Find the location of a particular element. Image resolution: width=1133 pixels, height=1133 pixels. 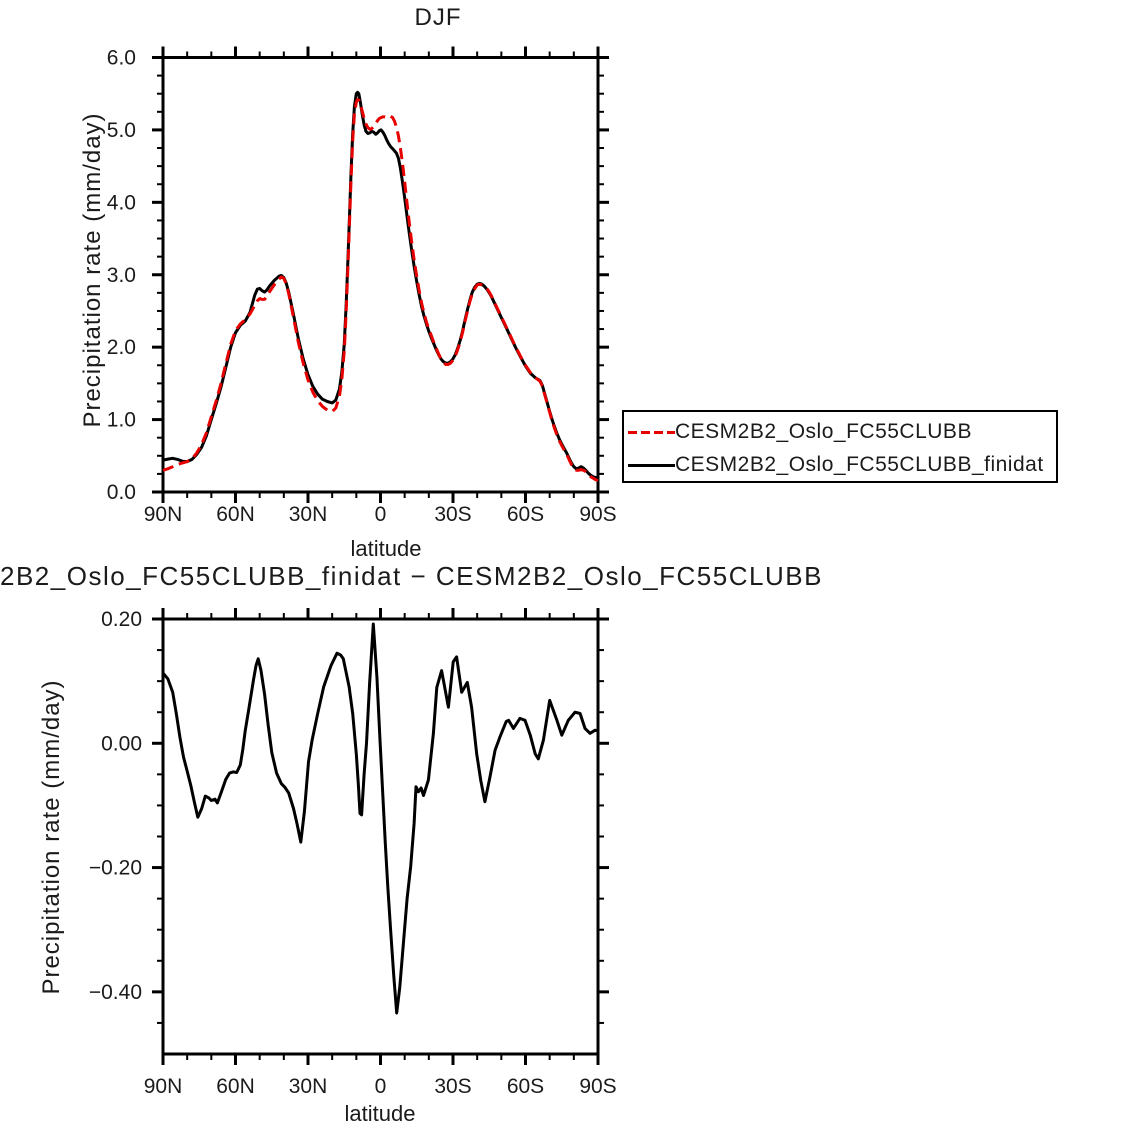

bottom-chart-xlabel: latitude is located at coordinates (380, 1113).